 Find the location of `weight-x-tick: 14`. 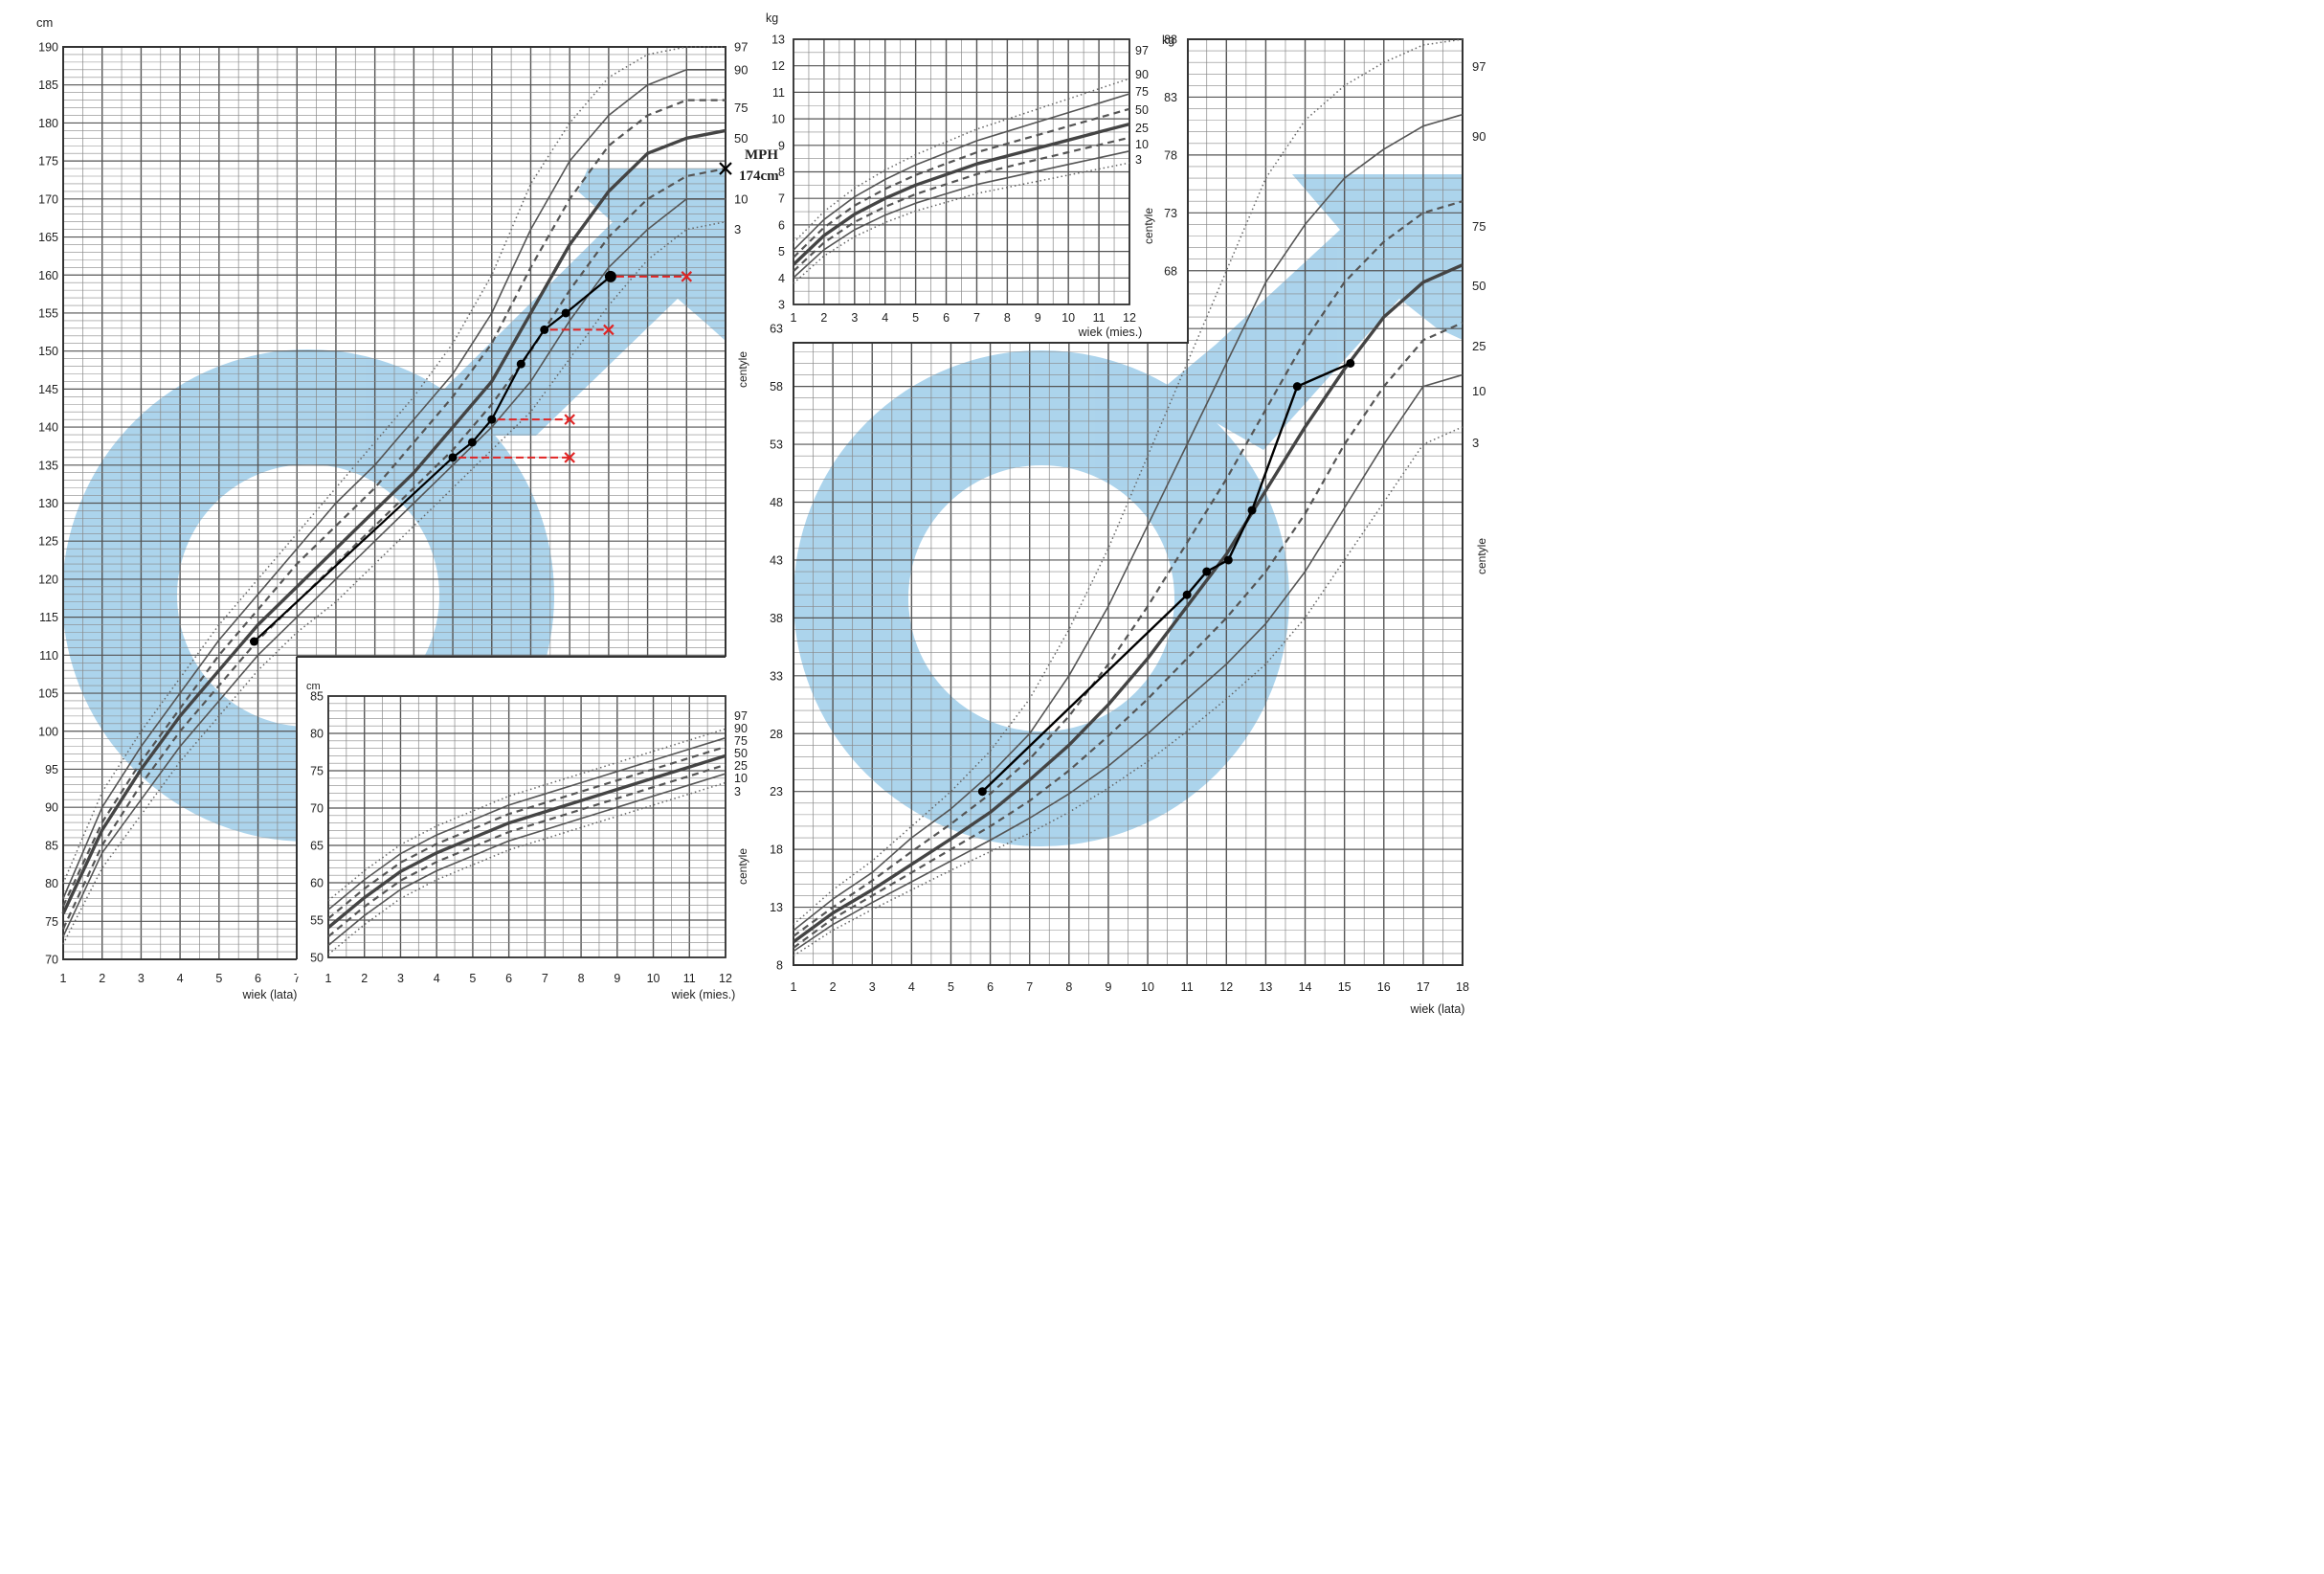

weight-x-tick: 14 is located at coordinates (1305, 987).